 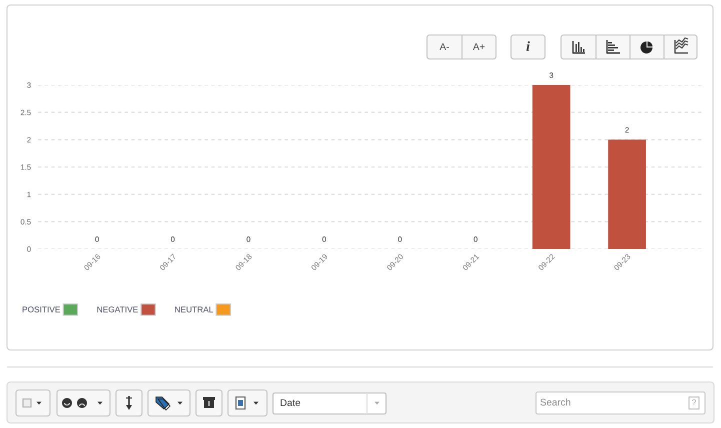 I want to click on text: A-, so click(x=444, y=46).